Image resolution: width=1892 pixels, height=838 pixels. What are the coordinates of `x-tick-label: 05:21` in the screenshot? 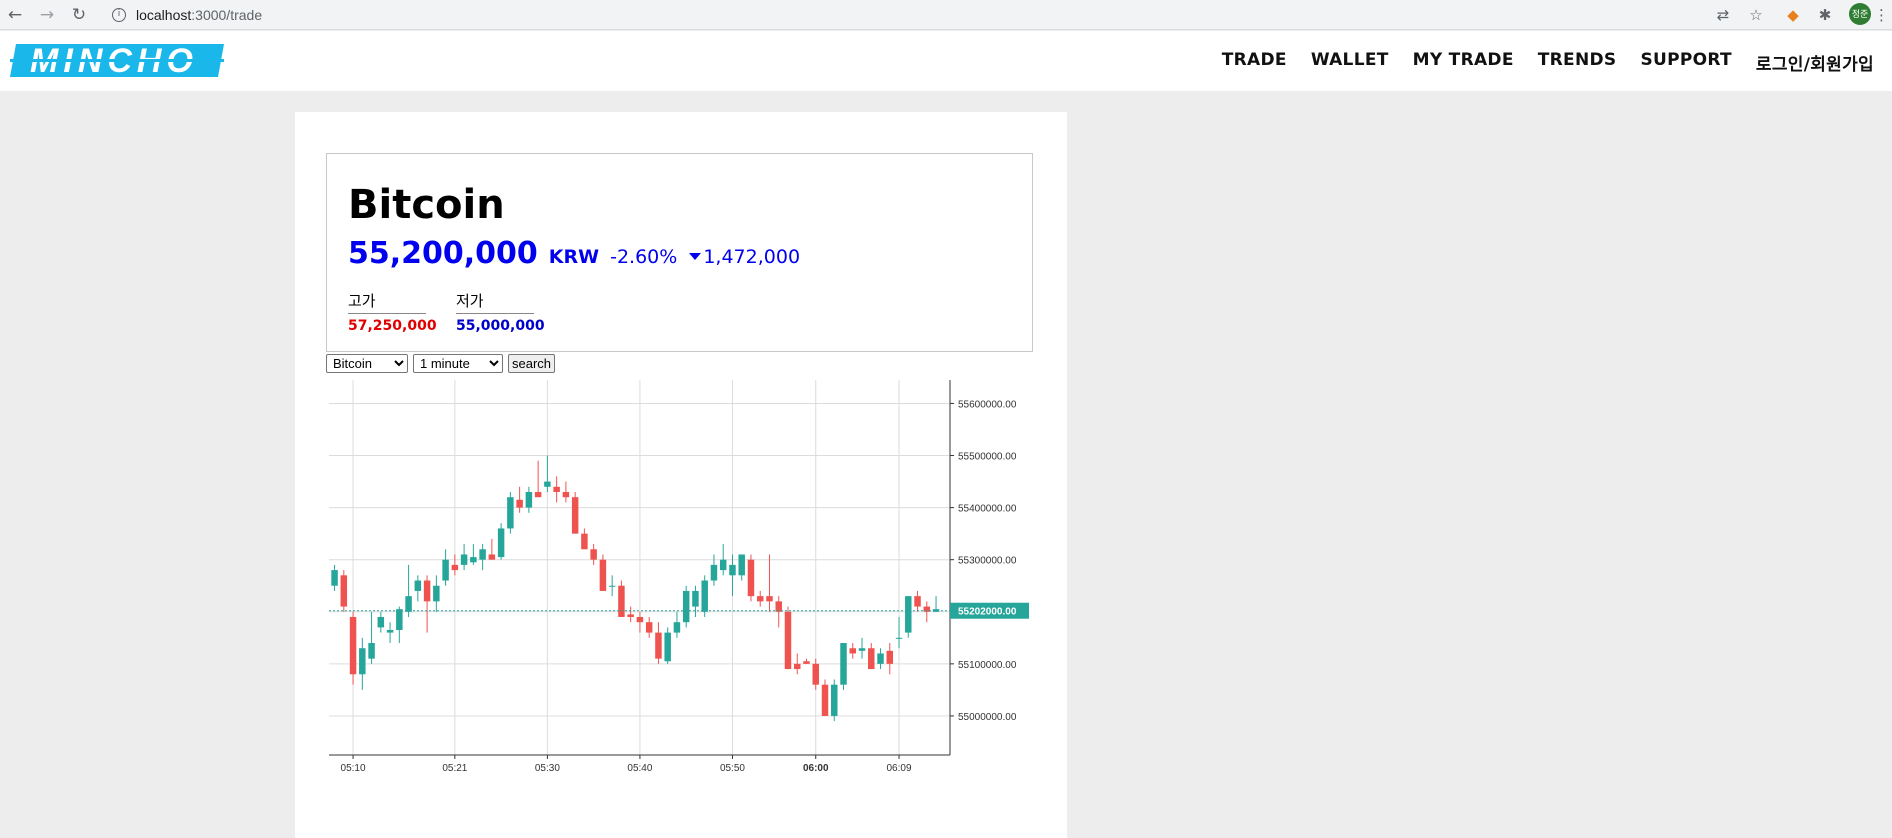 It's located at (454, 768).